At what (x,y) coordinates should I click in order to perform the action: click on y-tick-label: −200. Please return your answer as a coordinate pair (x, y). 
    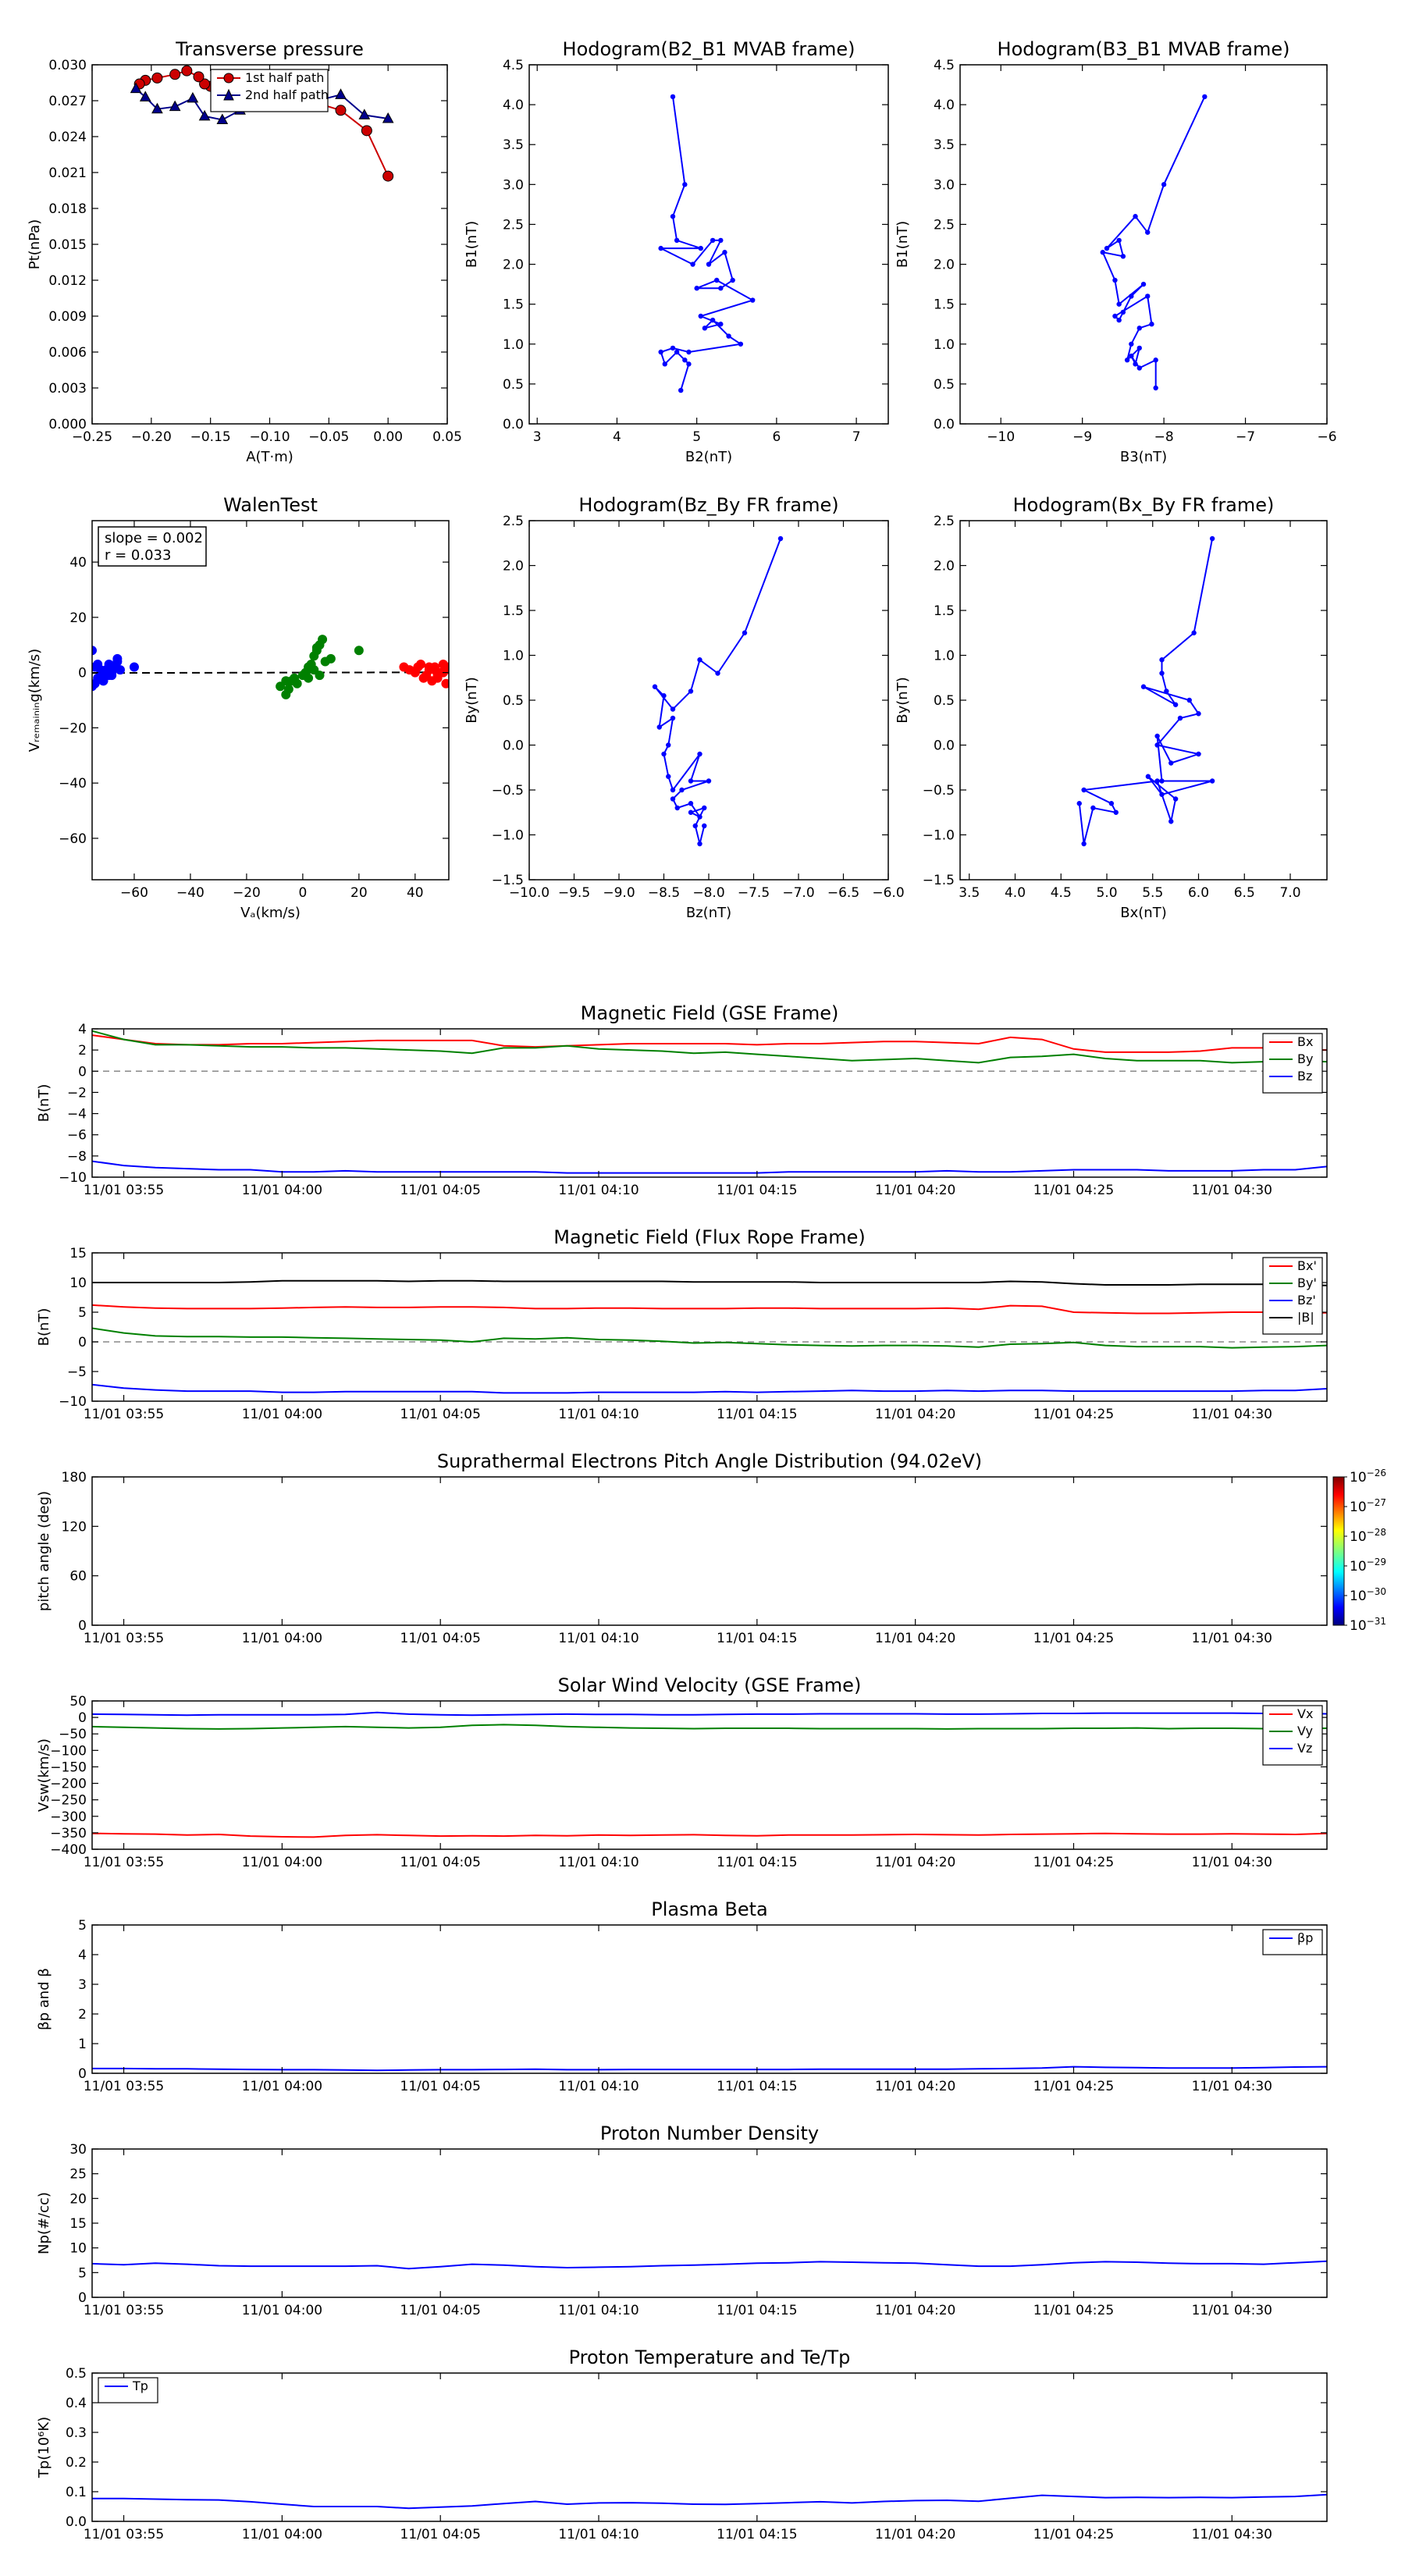
    Looking at the image, I should click on (68, 1784).